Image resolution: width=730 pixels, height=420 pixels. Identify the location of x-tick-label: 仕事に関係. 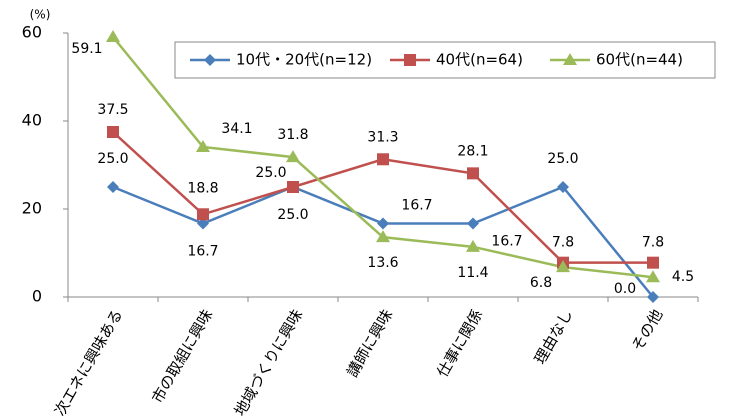
(459, 343).